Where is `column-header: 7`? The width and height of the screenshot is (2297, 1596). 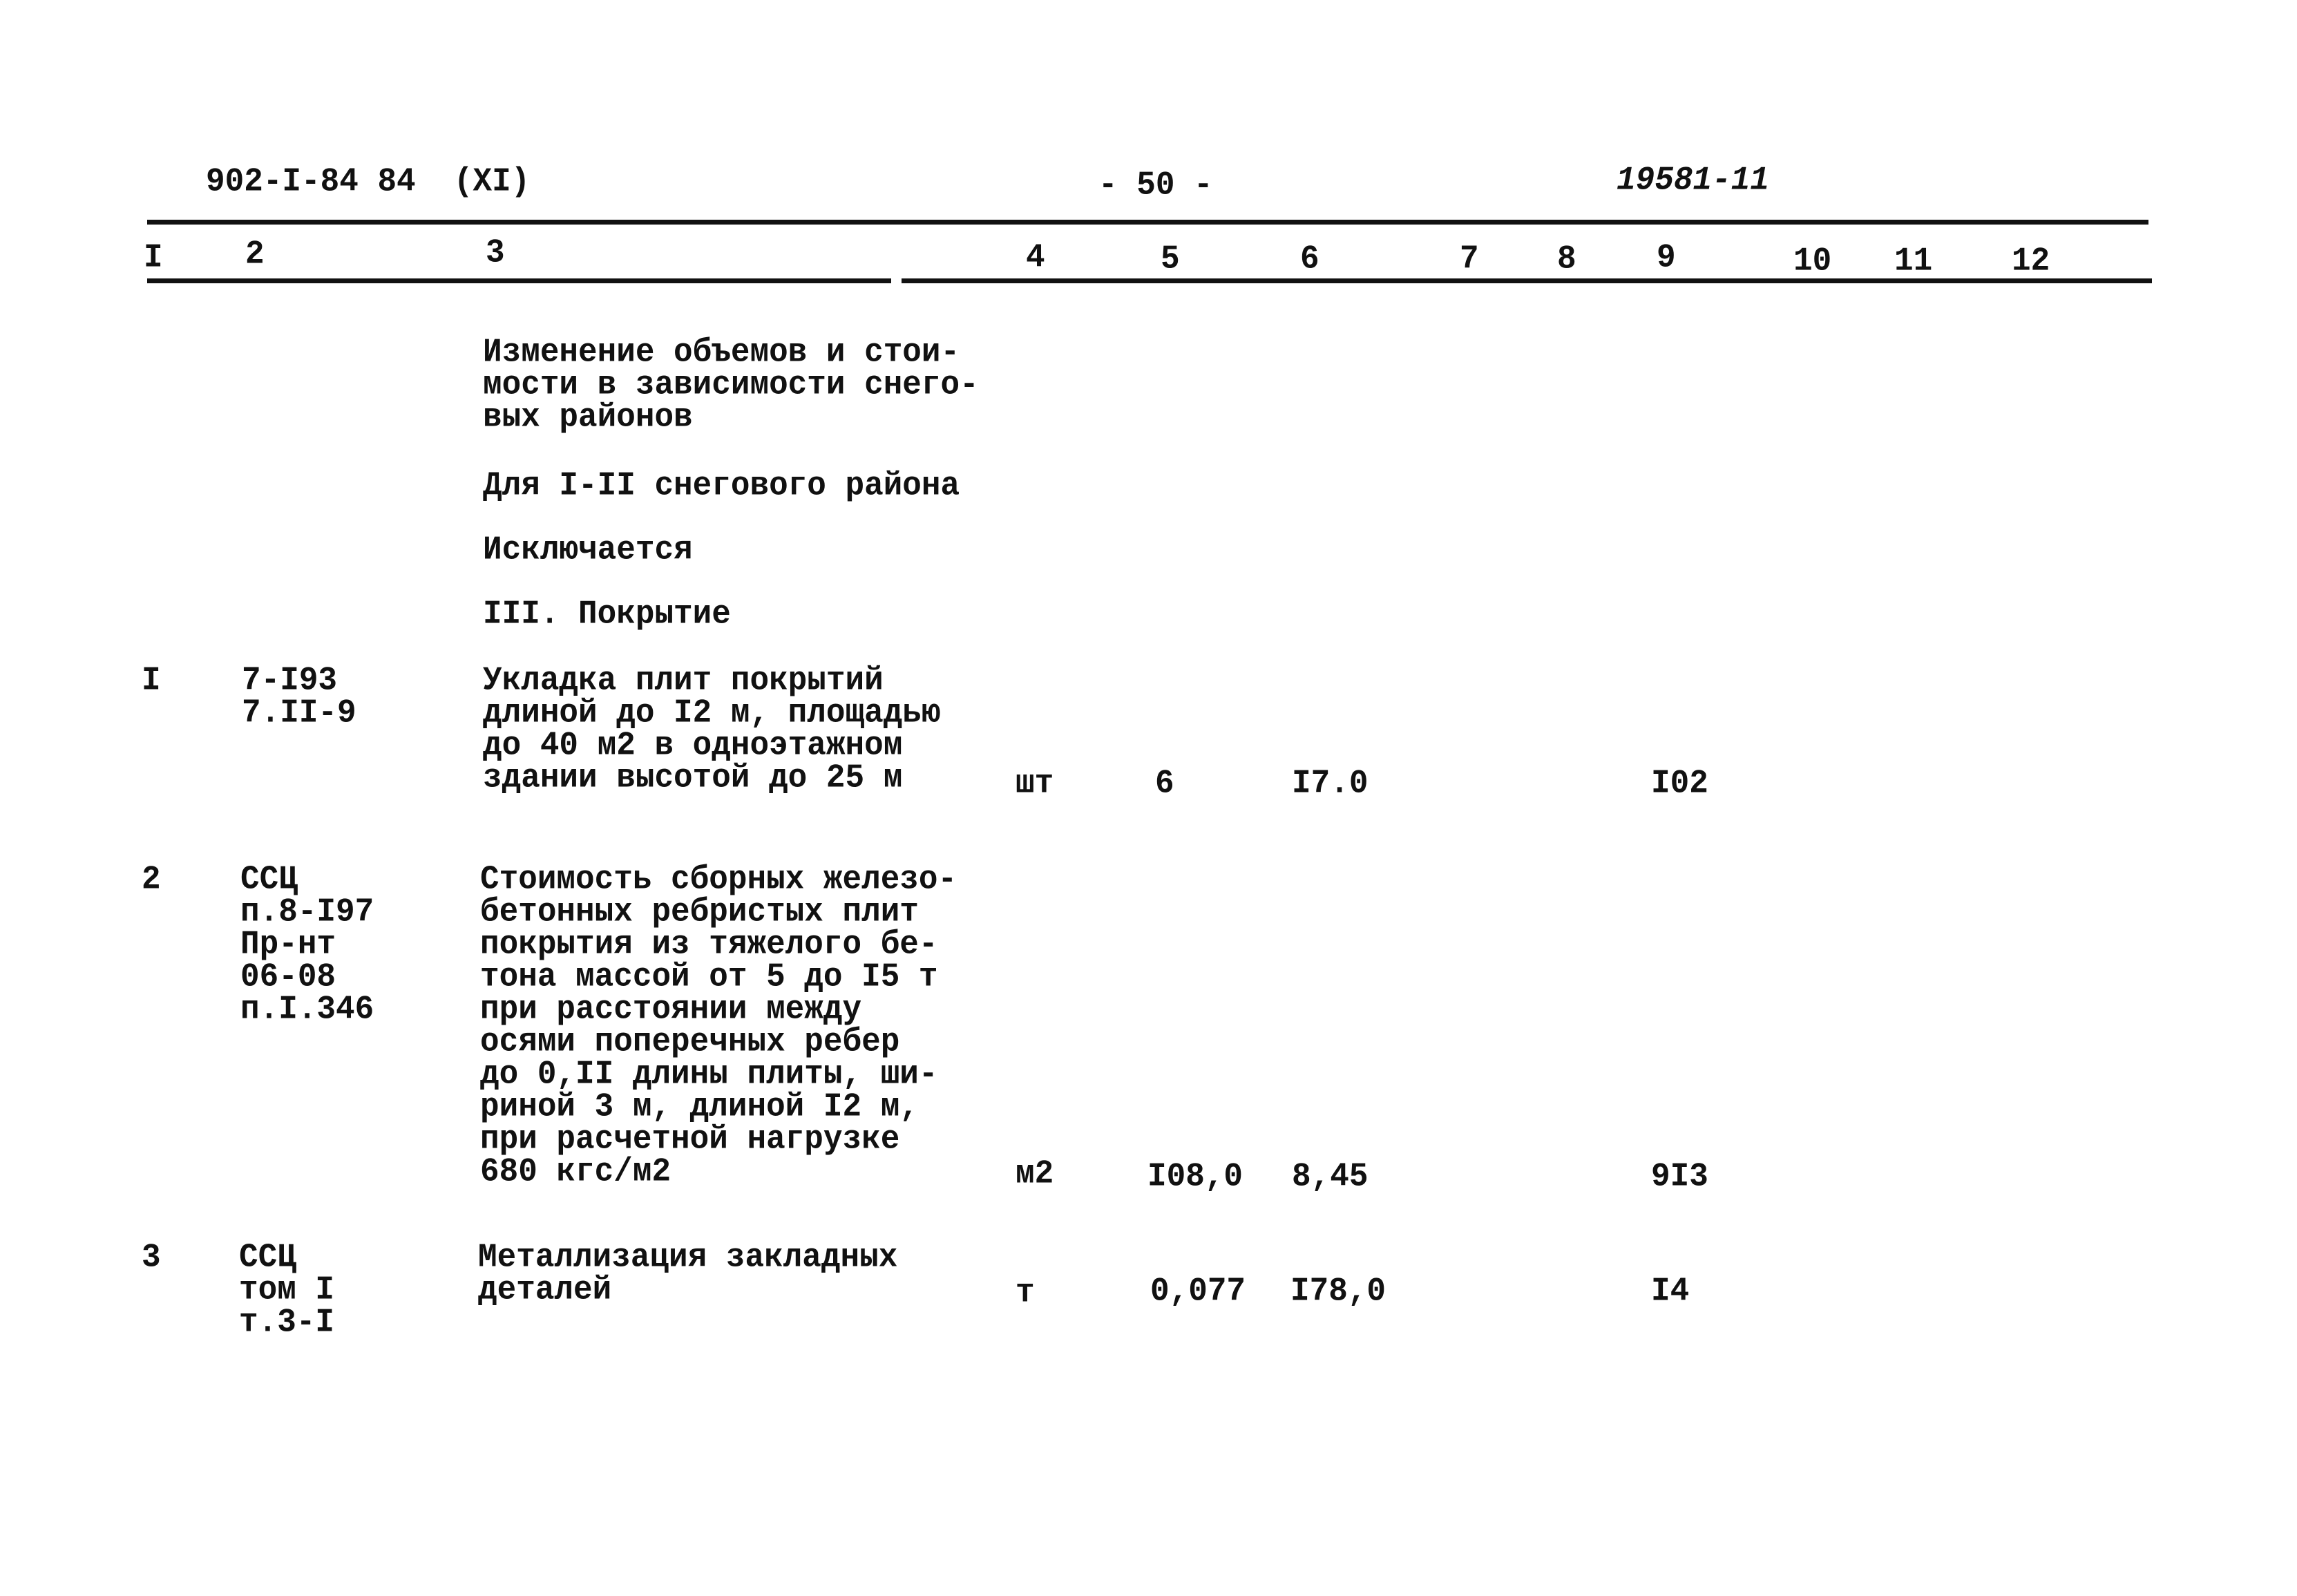 column-header: 7 is located at coordinates (1469, 259).